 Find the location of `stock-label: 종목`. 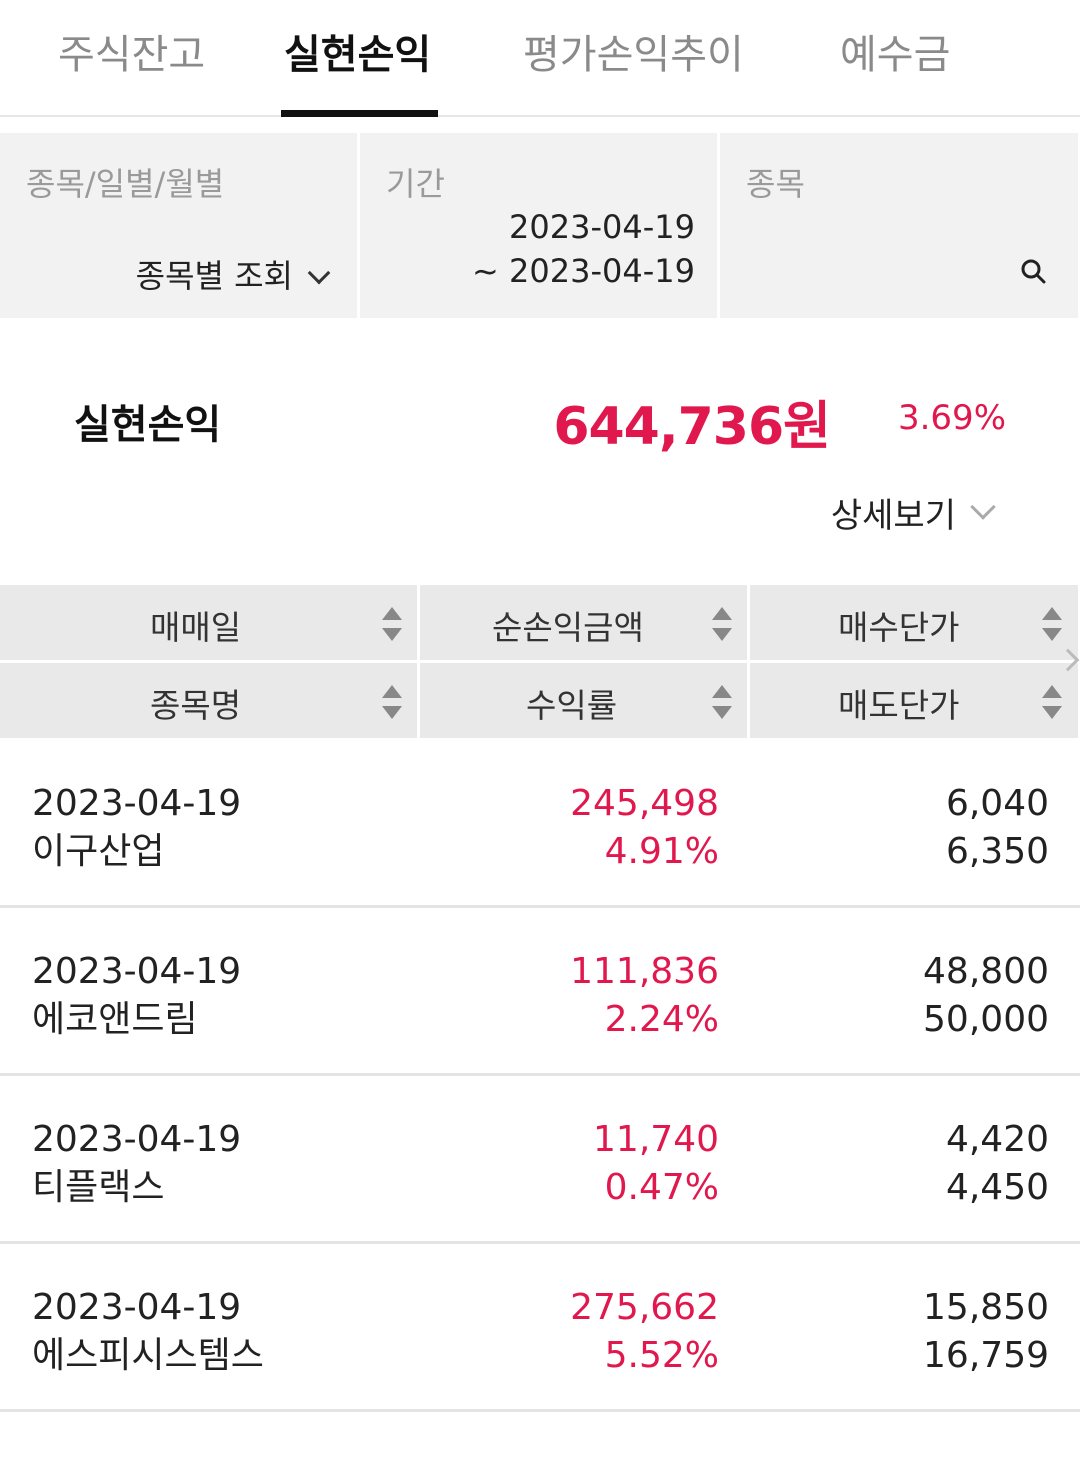

stock-label: 종목 is located at coordinates (775, 184).